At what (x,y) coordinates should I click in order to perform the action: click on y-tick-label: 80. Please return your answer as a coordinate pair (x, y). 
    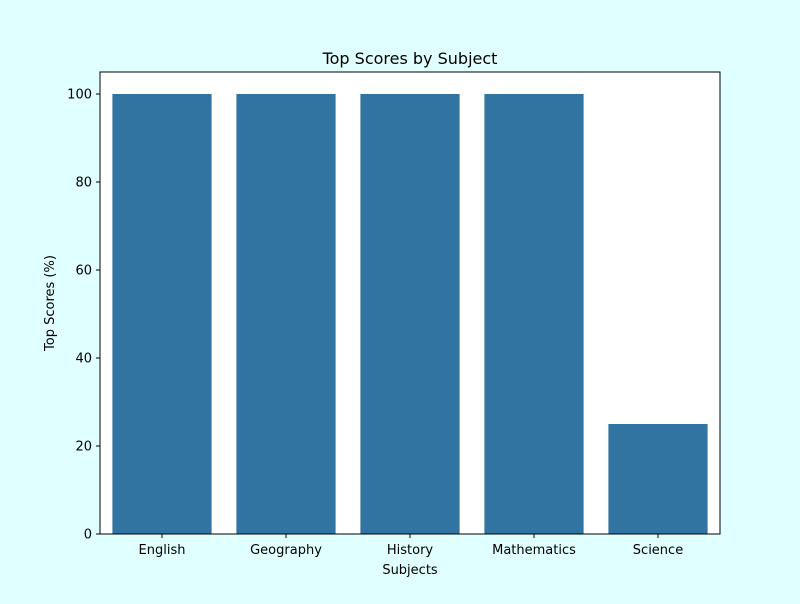
    Looking at the image, I should click on (83, 183).